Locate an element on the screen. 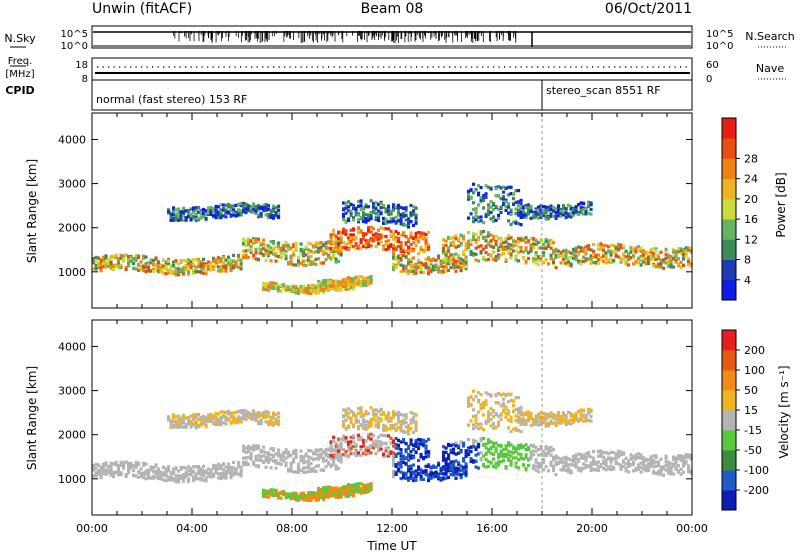  cpid-mode-stereo-scan: stereo_scan 8551 RF is located at coordinates (603, 90).